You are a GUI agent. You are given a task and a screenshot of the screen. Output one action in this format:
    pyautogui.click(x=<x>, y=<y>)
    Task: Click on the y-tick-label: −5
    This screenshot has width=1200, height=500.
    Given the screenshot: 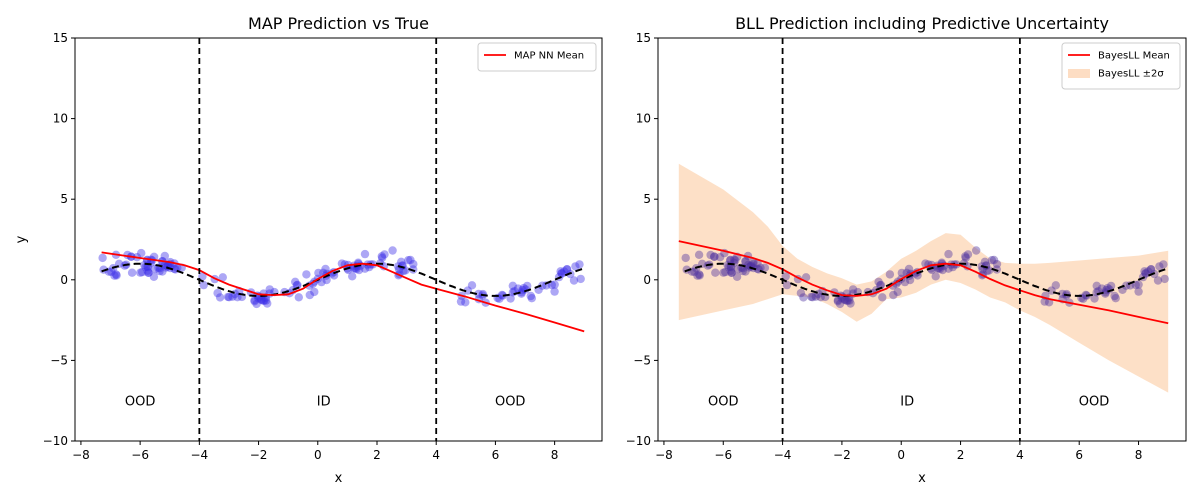 What is the action you would take?
    pyautogui.click(x=642, y=360)
    